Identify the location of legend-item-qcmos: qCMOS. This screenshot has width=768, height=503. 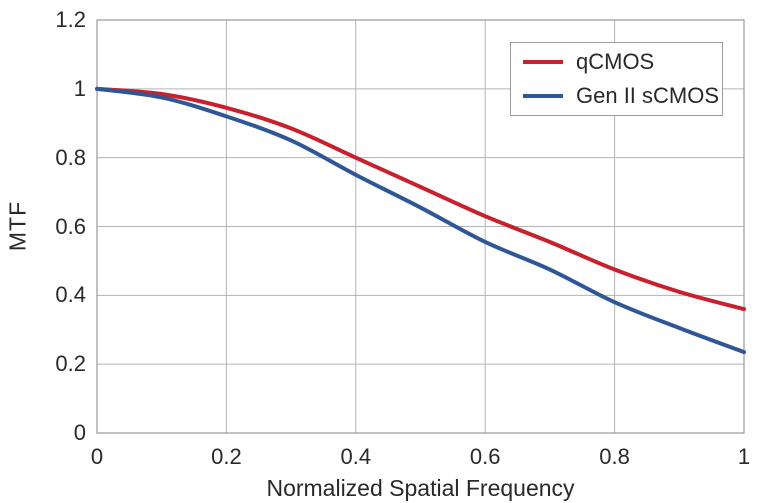
(622, 62).